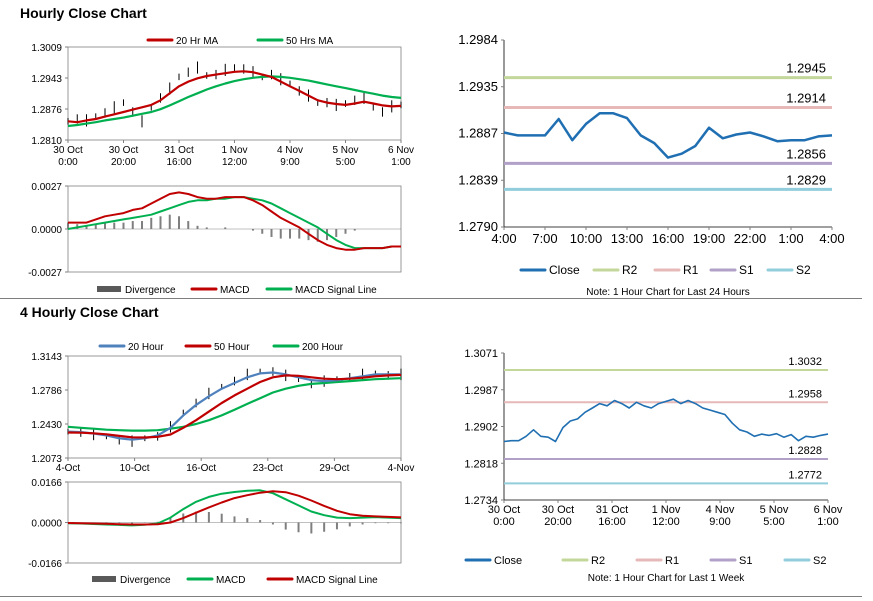 This screenshot has height=601, width=873. I want to click on x-tick-label: 10:00, so click(586, 238).